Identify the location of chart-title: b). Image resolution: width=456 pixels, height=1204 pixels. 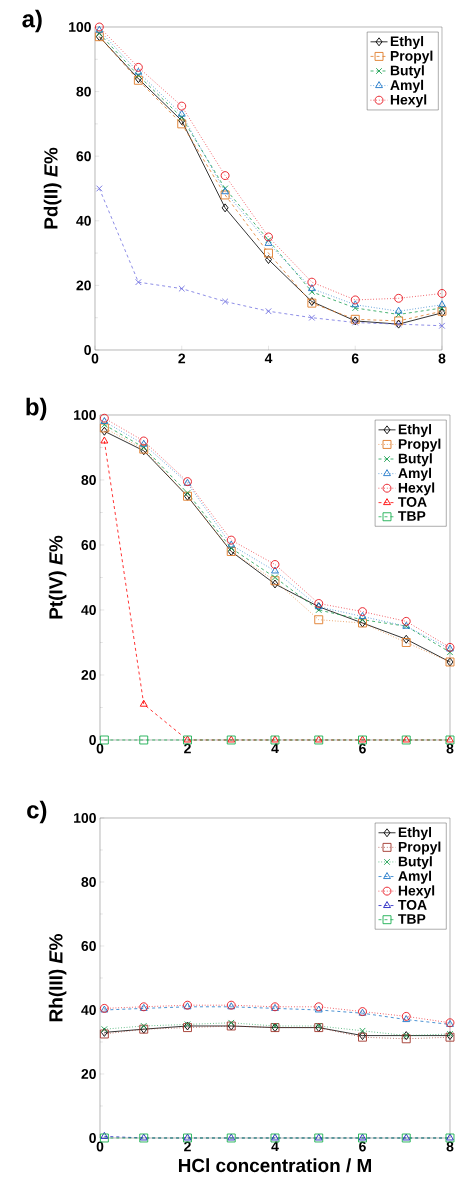
(36, 409).